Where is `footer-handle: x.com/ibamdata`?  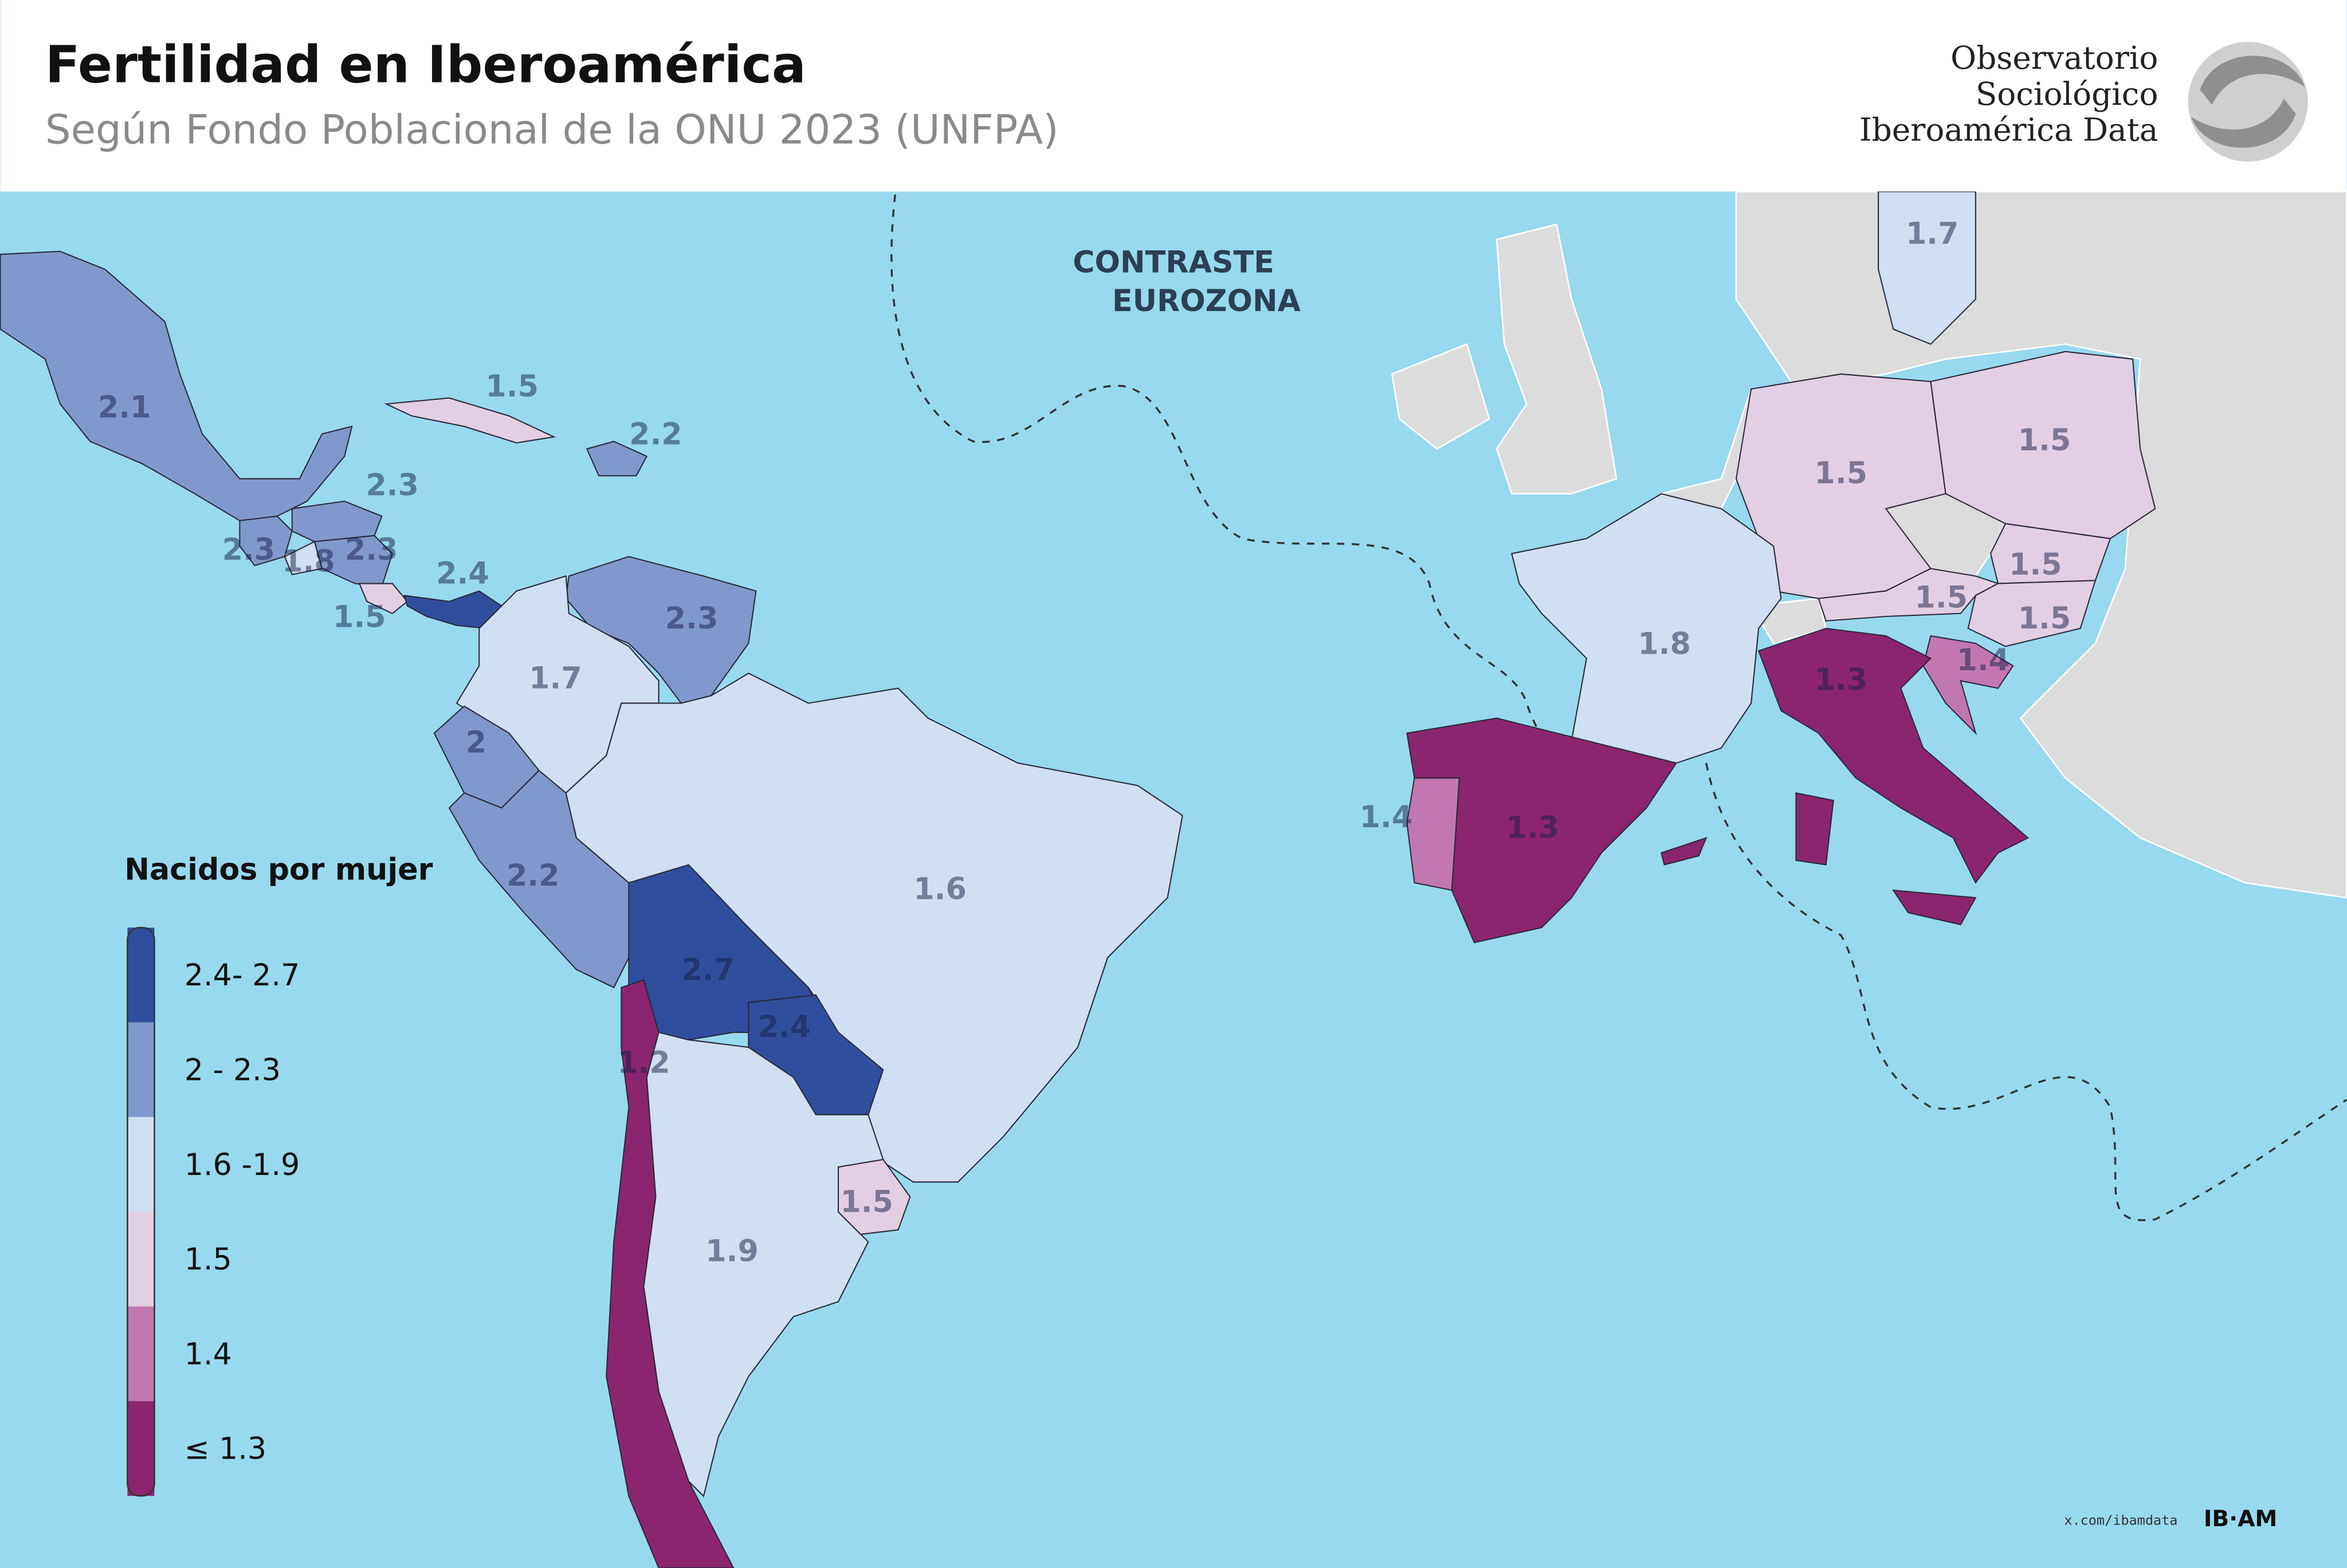
footer-handle: x.com/ibamdata is located at coordinates (2120, 1520).